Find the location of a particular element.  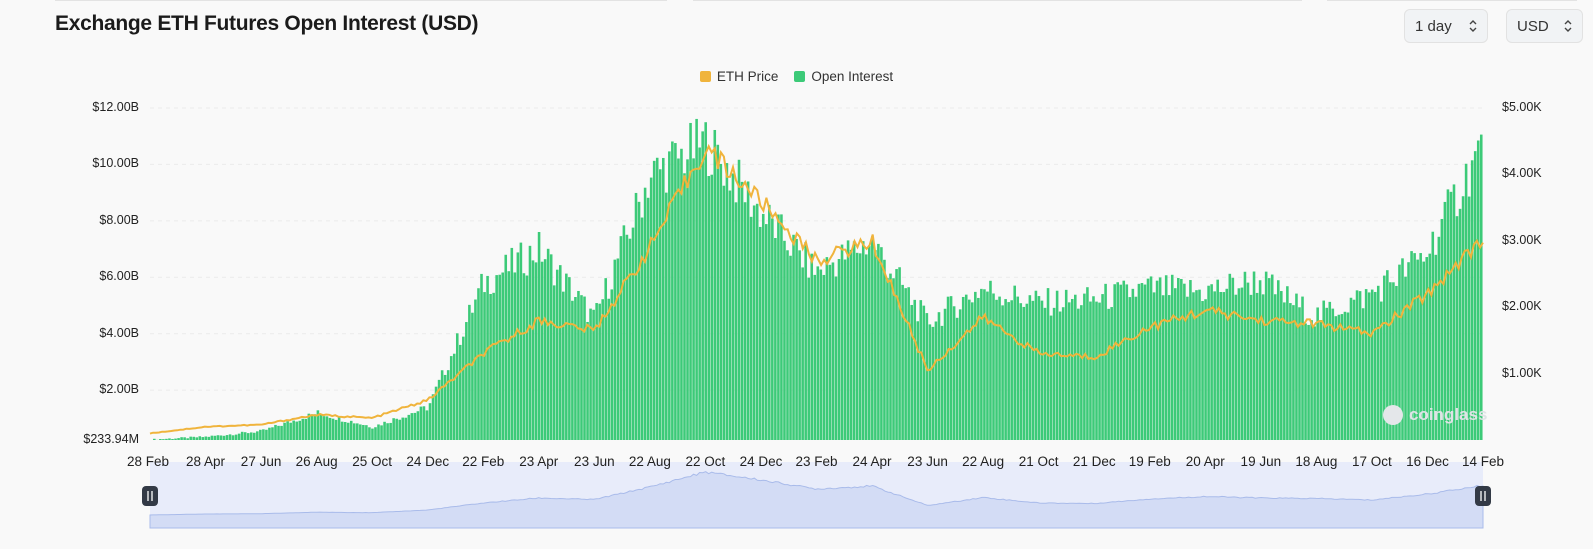

x-tick-label: 22 Aug is located at coordinates (983, 461).